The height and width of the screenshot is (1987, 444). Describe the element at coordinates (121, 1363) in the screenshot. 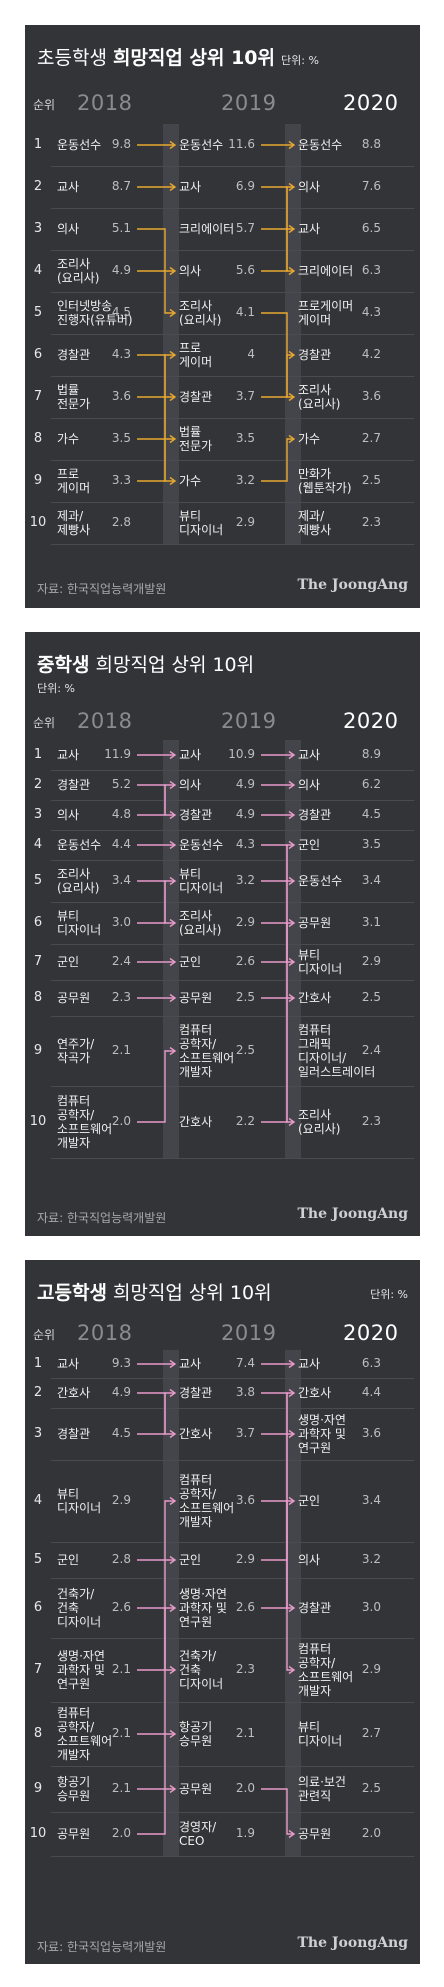

I see `job-percent: 9.3` at that location.